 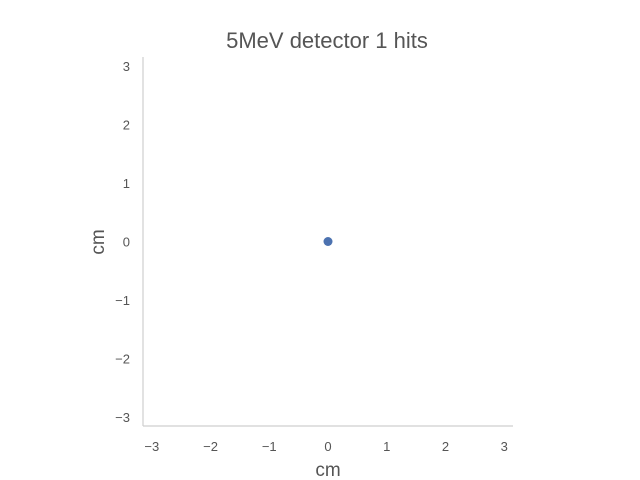 I want to click on y-tick-label: −1, so click(x=122, y=300).